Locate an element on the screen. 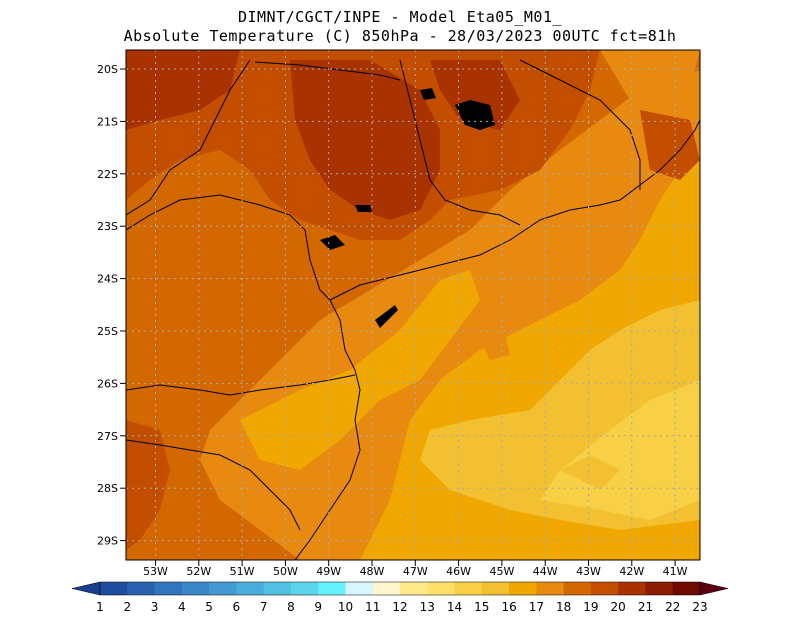  coastline-south is located at coordinates (327, 429).